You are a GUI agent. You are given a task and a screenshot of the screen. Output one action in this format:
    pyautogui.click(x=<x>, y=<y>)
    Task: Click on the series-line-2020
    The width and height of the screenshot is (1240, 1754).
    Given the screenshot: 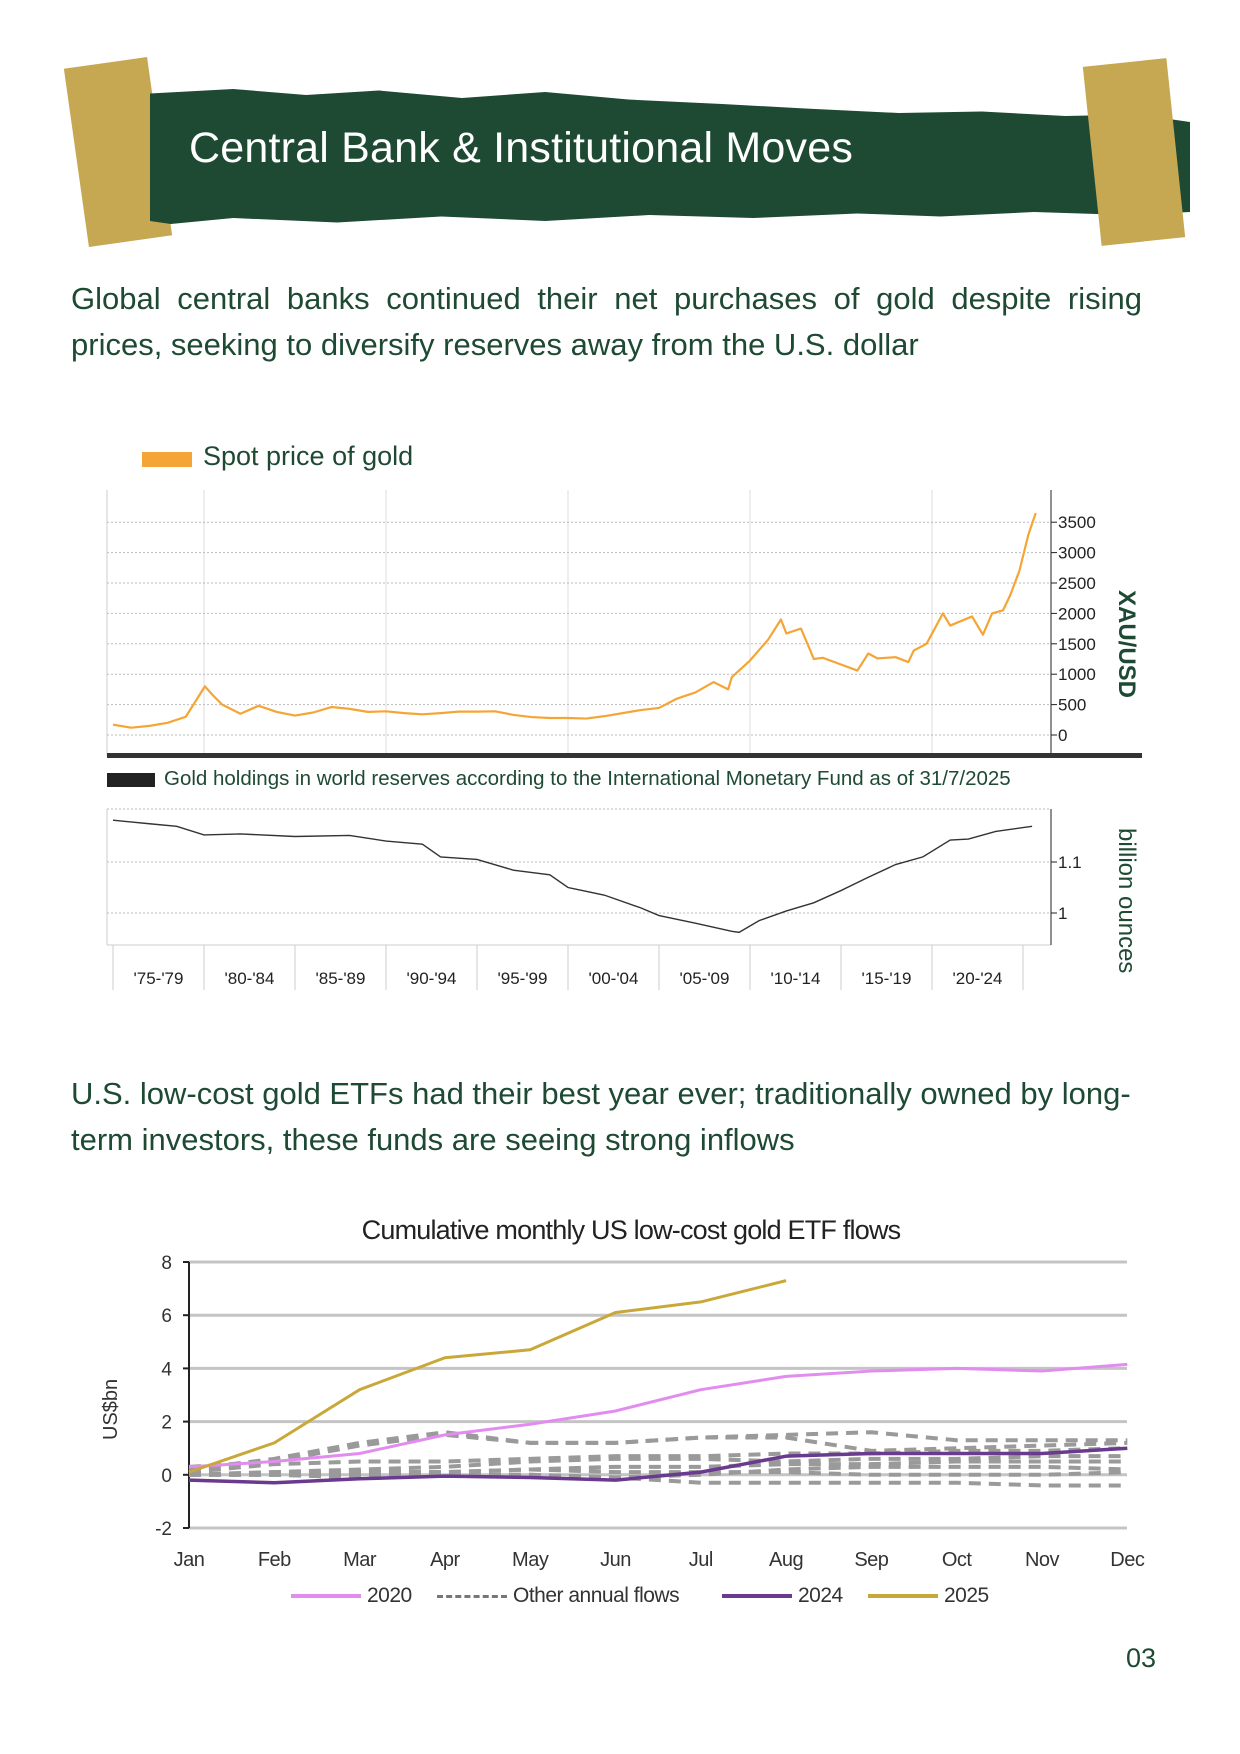 What is the action you would take?
    pyautogui.click(x=658, y=1415)
    